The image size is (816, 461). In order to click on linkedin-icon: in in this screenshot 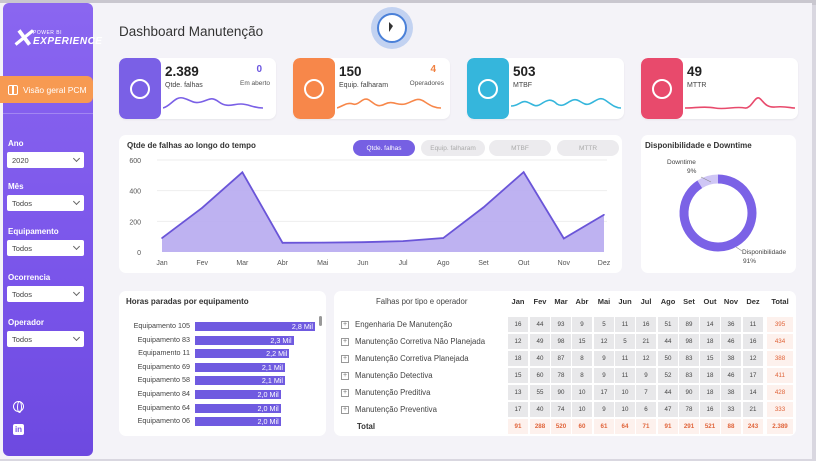, I will do `click(18, 429)`.